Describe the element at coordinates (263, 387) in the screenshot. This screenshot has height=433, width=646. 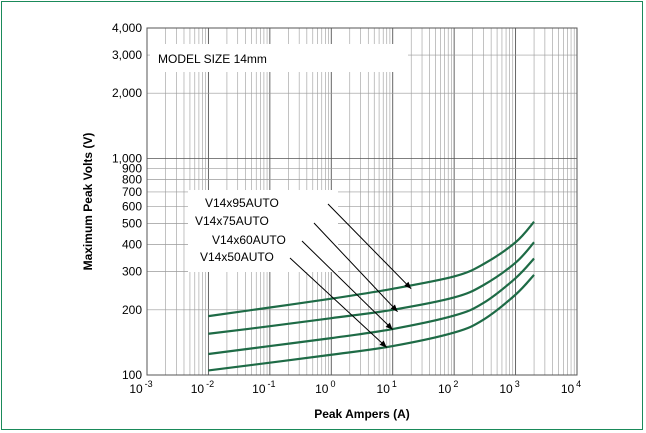
I see `x-tick-label: 10 -1` at that location.